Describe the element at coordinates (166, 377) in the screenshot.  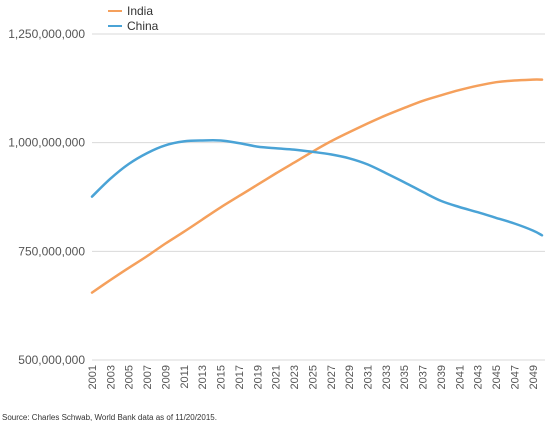
I see `x-tick-label: 2009` at that location.